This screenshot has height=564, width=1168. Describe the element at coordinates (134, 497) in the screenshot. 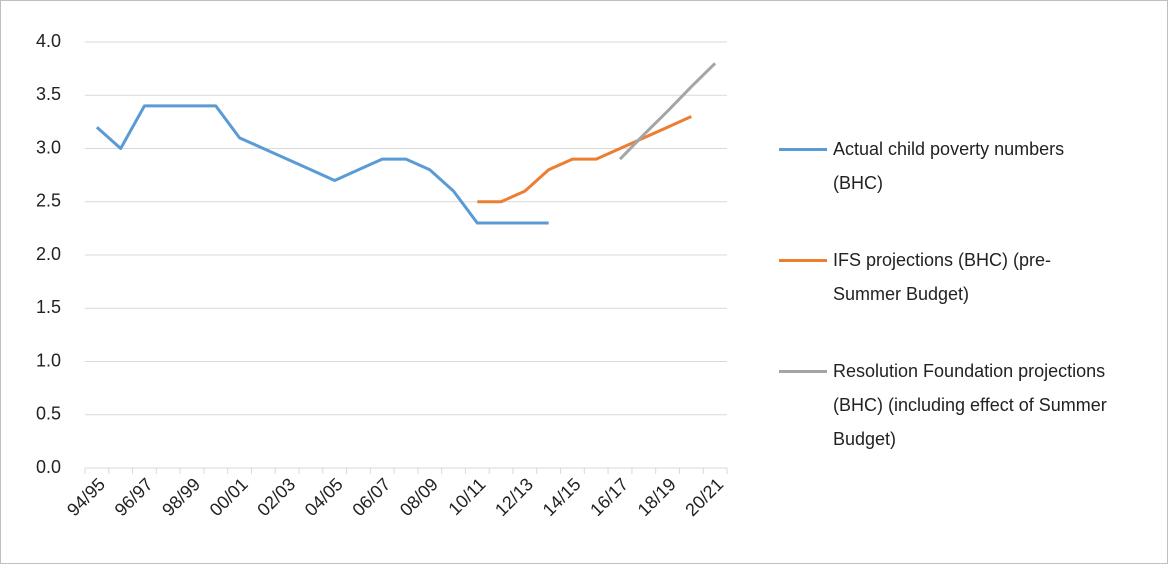

I see `x-tick-label: 96/97` at that location.